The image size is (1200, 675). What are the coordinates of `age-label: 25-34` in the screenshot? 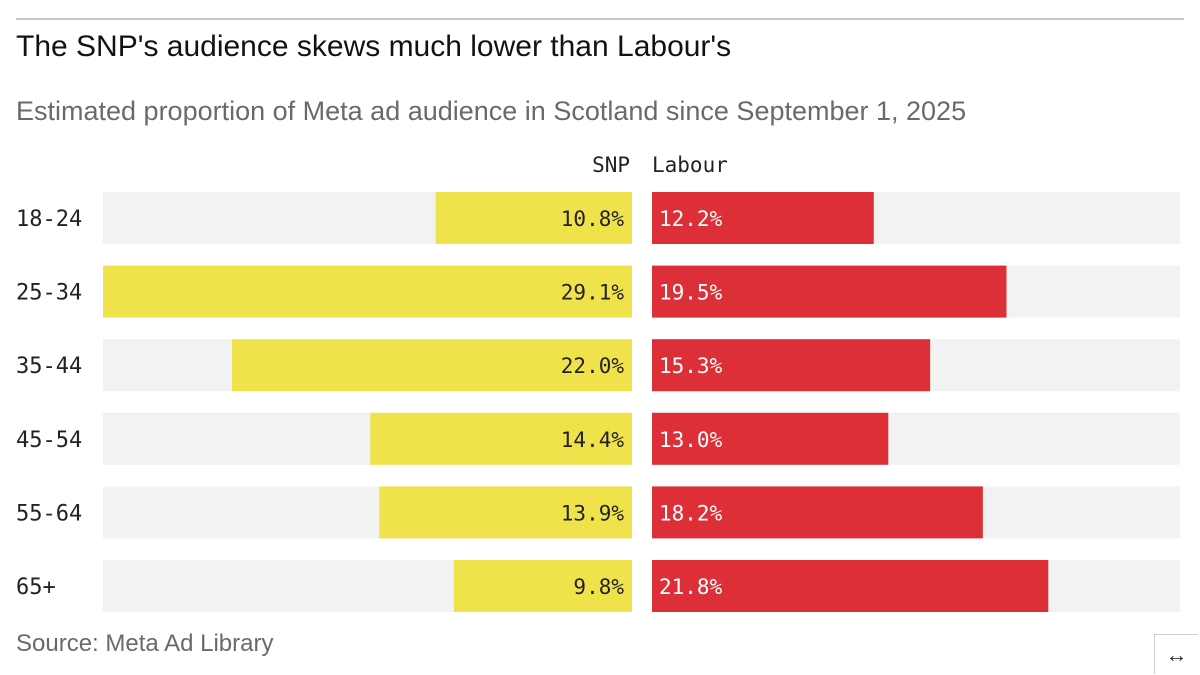 It's located at (49, 293).